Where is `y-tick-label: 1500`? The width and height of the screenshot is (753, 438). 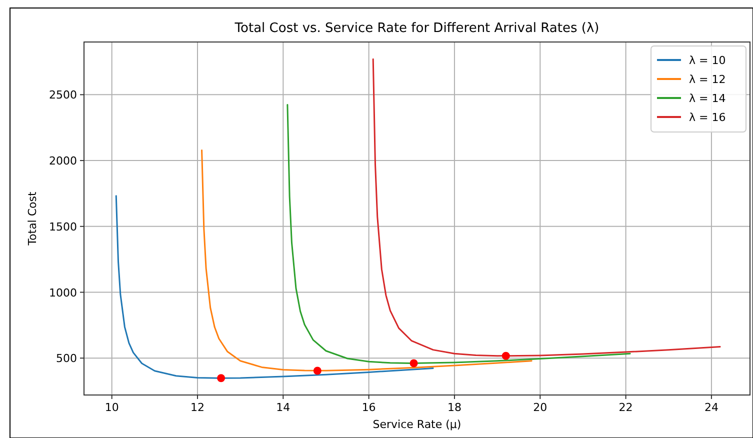
y-tick-label: 1500 is located at coordinates (63, 227).